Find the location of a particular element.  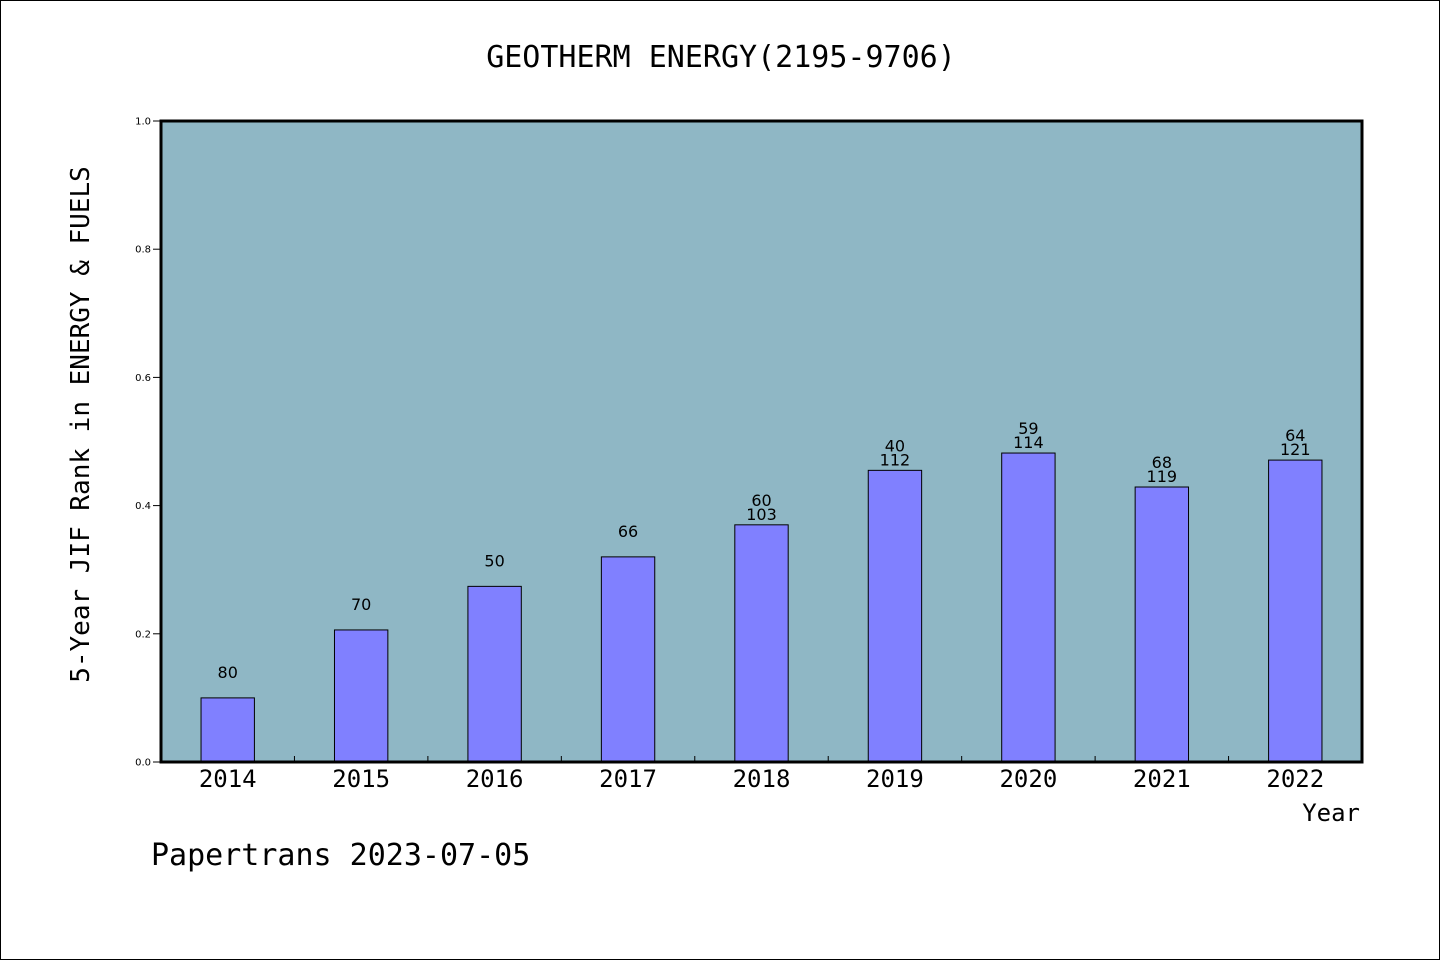

y-tick-label: 0.4 is located at coordinates (143, 506).